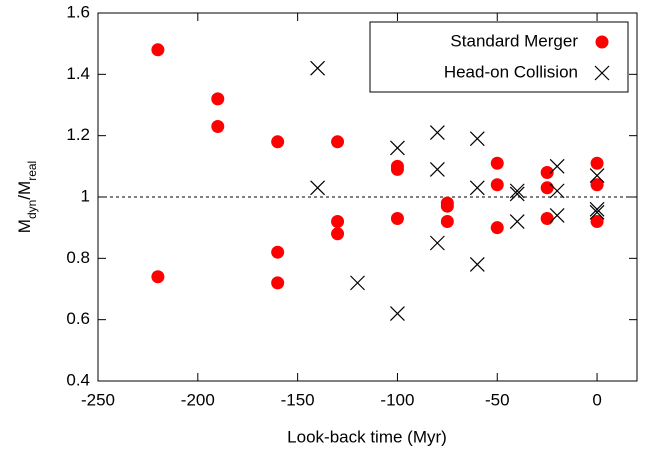 The width and height of the screenshot is (653, 452). I want to click on x-tick-label: -100, so click(397, 399).